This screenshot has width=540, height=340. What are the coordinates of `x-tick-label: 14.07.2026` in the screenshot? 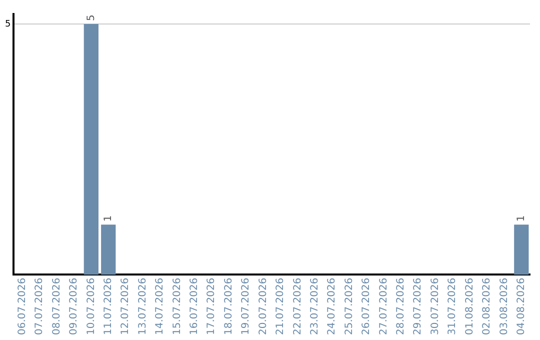 It's located at (160, 307).